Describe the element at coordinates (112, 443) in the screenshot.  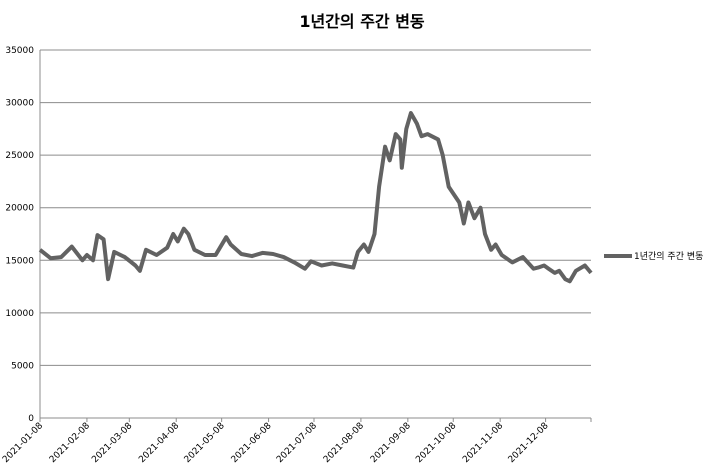
I see `x-tick-label: 2021-03-08` at that location.